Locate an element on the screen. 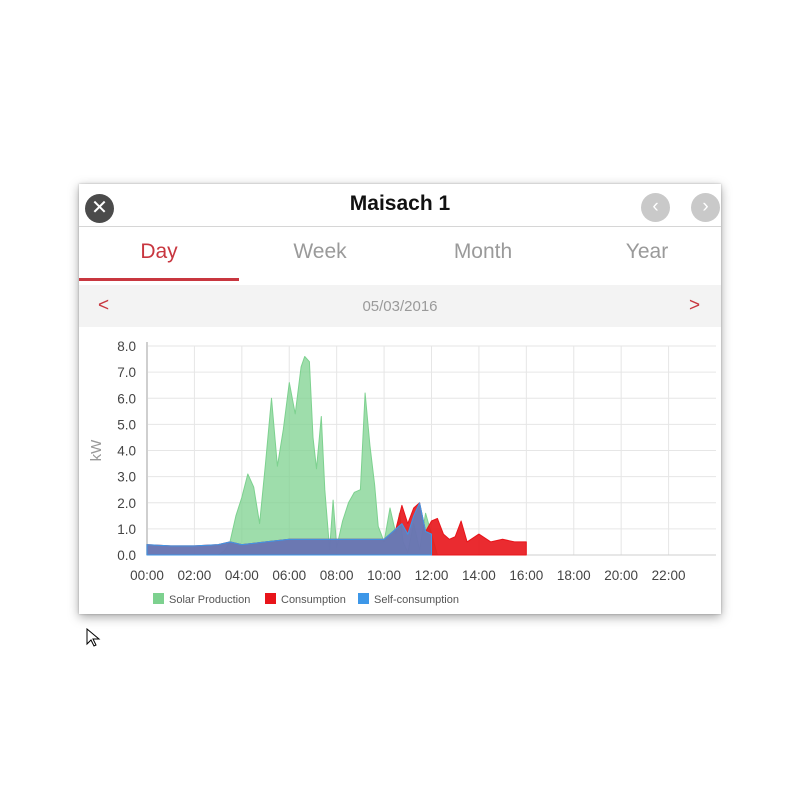  x-tick-label: 06:00 is located at coordinates (289, 575).